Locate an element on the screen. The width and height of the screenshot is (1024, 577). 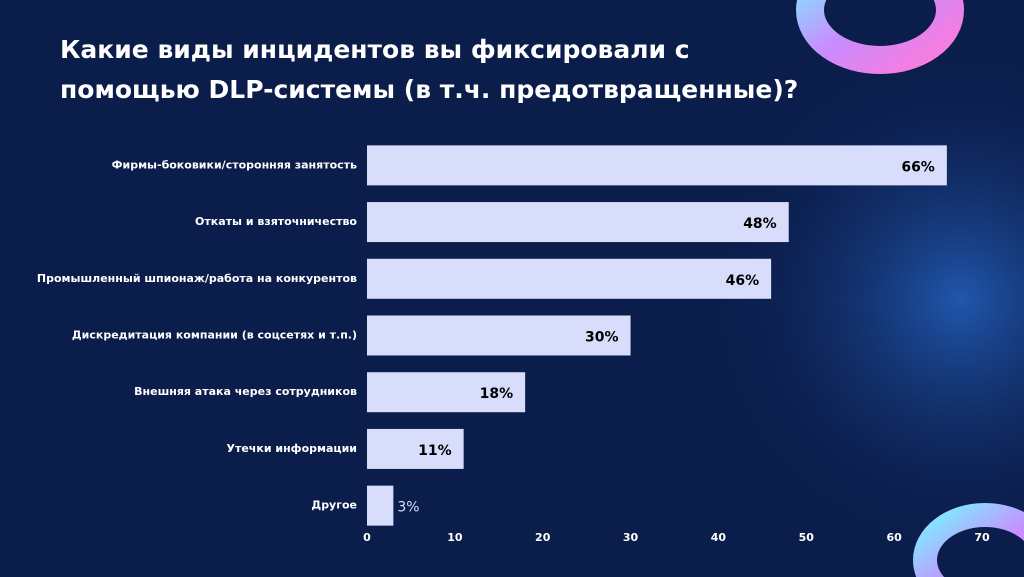
y-tick-label: Другое is located at coordinates (334, 505).